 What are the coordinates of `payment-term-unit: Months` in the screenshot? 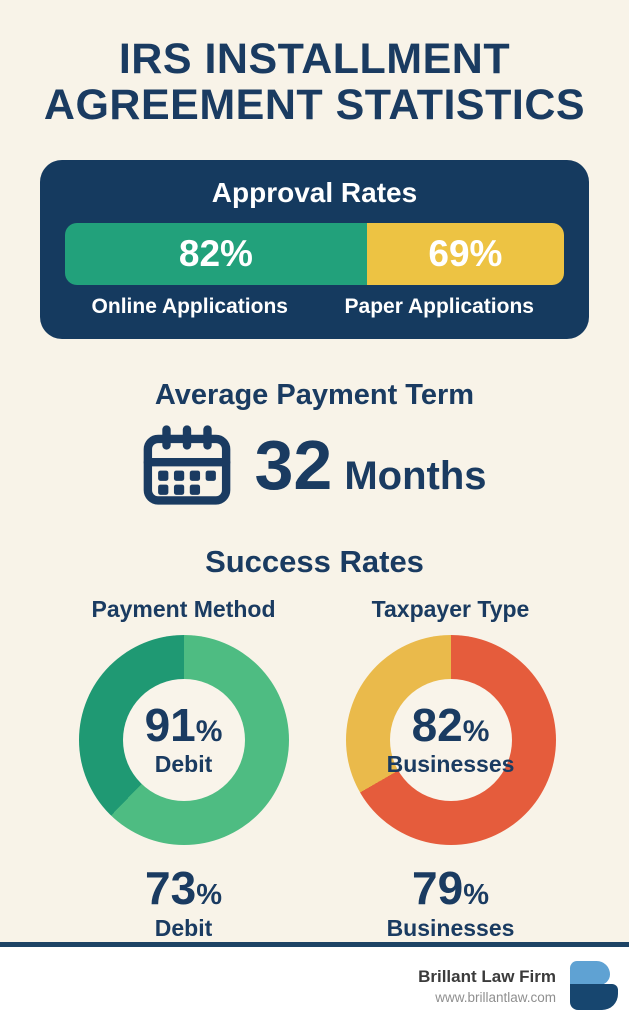 It's located at (415, 476).